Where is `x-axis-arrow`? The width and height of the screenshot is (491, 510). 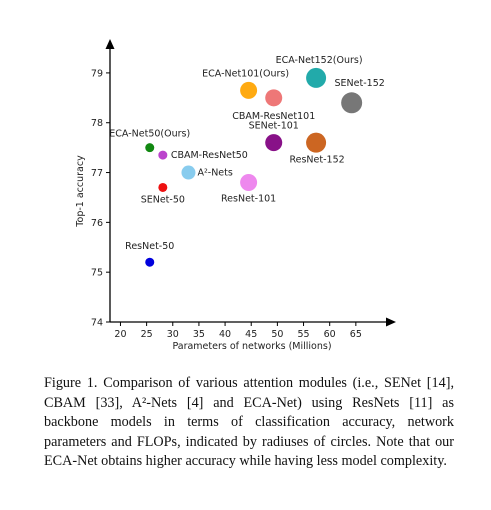 x-axis-arrow is located at coordinates (391, 322).